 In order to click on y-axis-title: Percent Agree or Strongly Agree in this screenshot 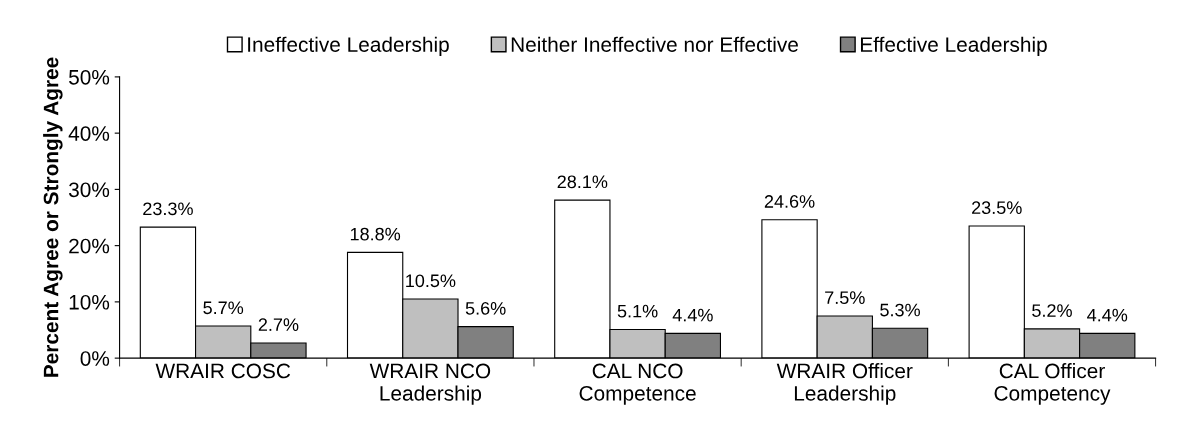, I will do `click(53, 217)`.